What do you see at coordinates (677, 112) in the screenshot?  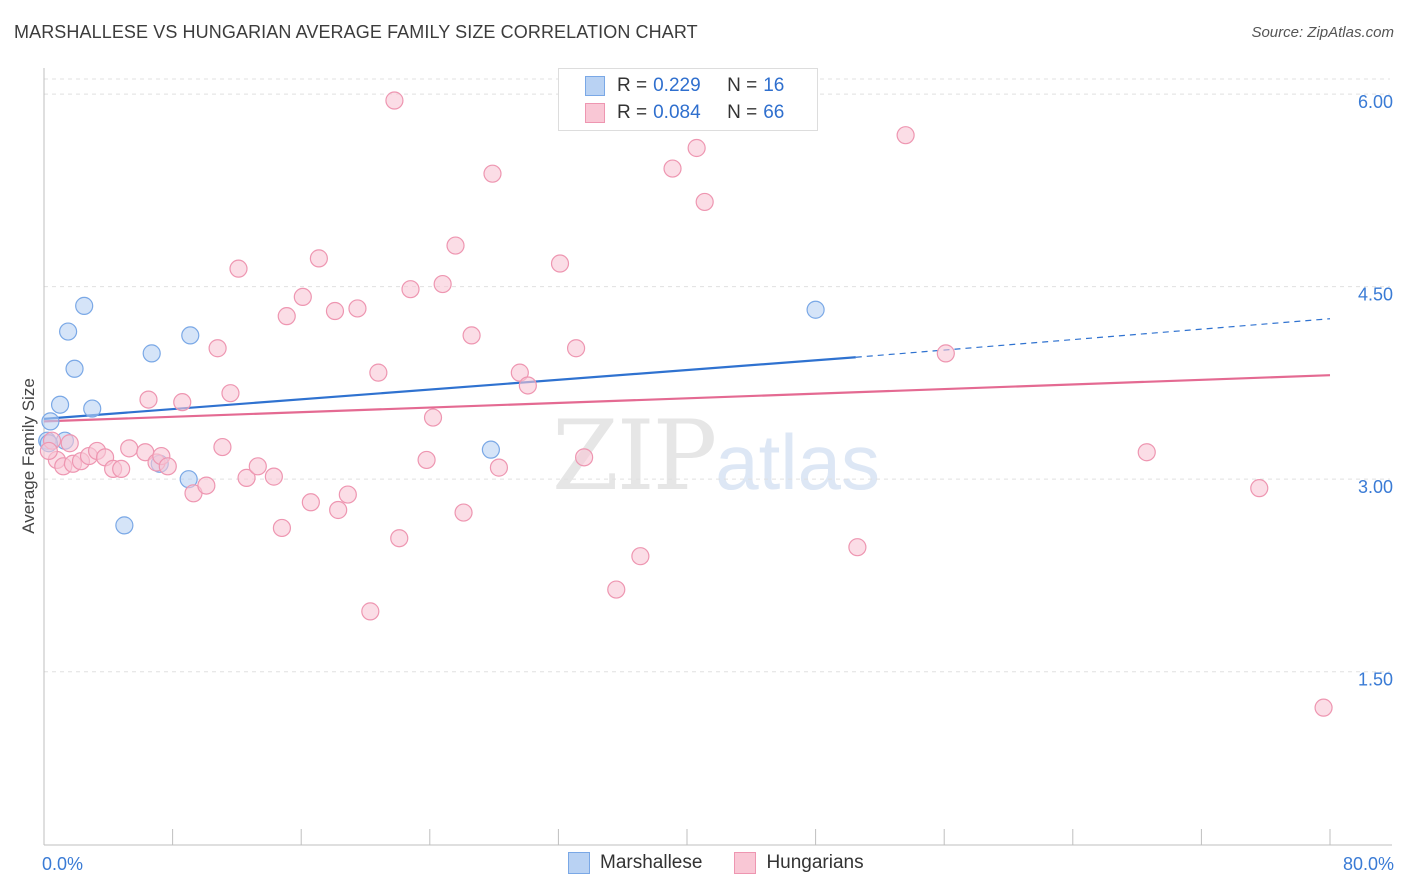 I see `legend-r-value: 0.084` at bounding box center [677, 112].